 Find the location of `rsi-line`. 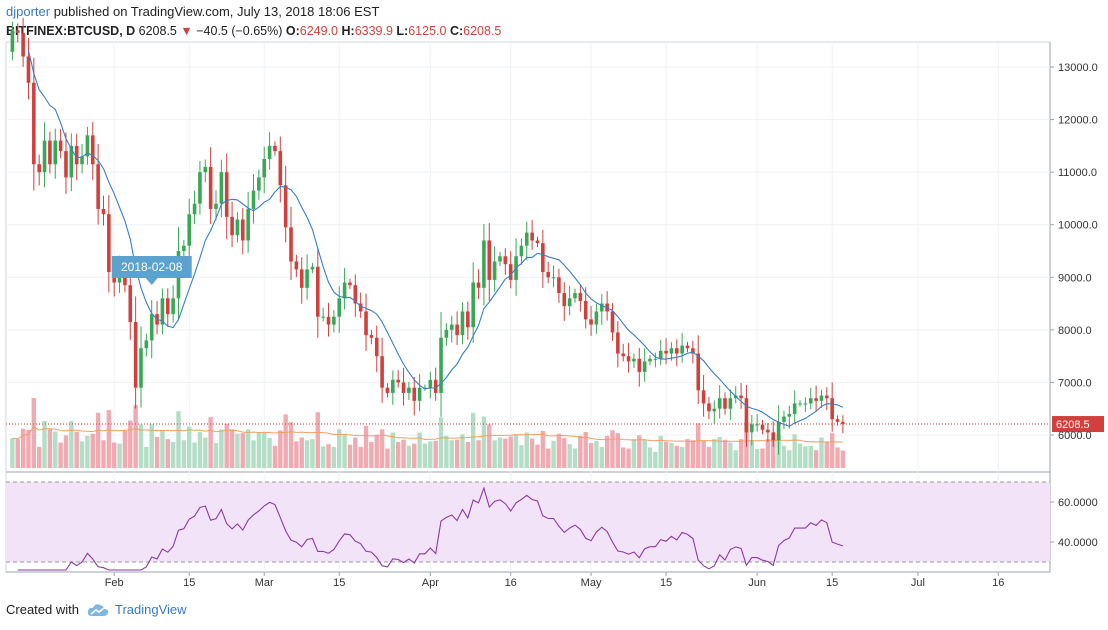

rsi-line is located at coordinates (430, 528).